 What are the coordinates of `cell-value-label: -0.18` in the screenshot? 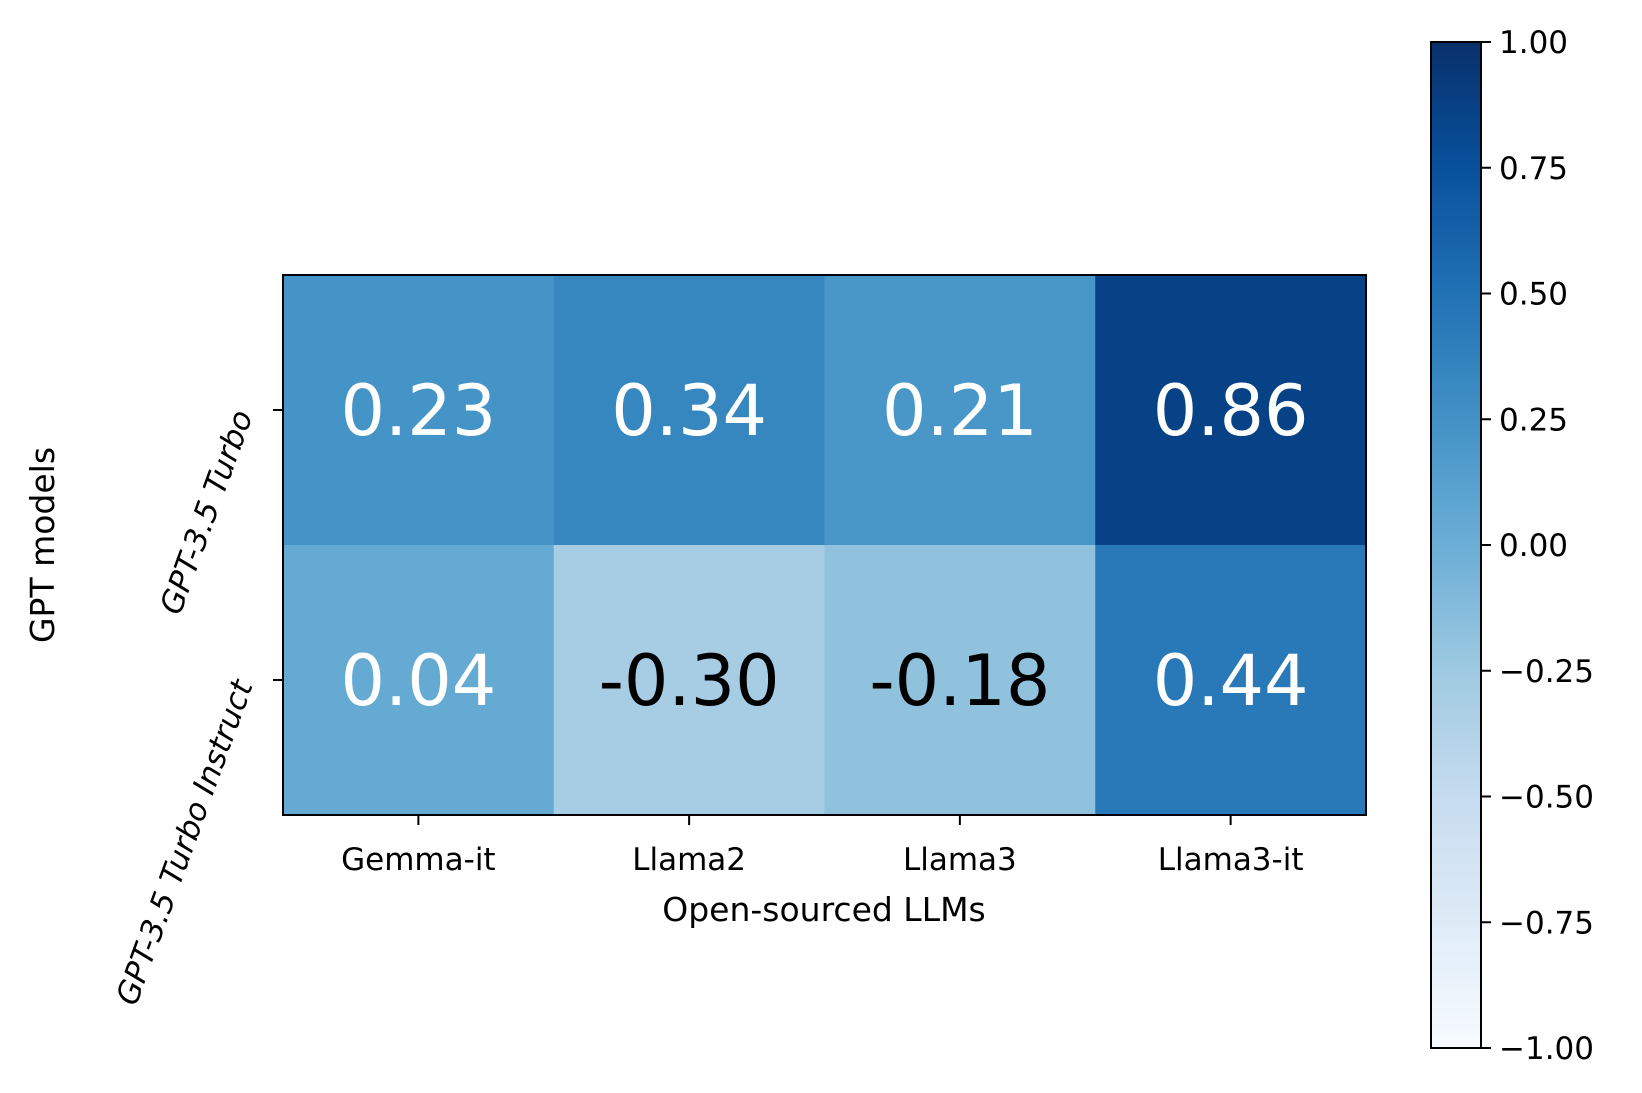 It's located at (959, 681).